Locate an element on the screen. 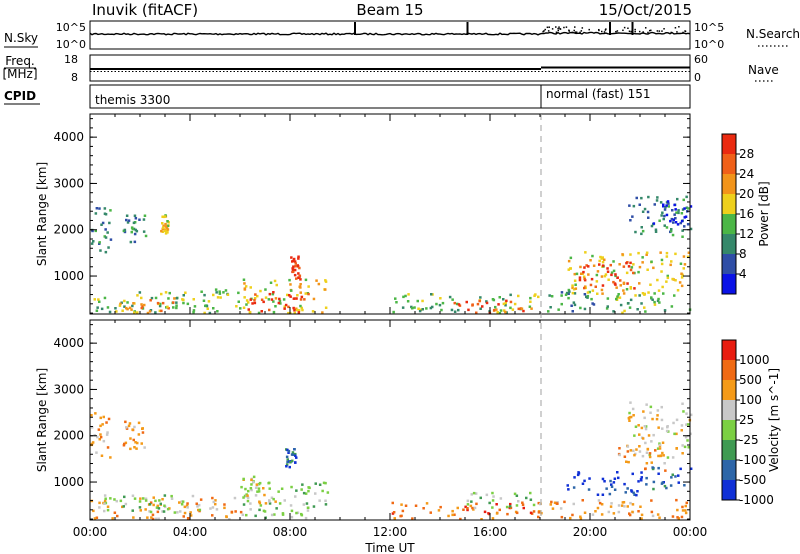 The image size is (800, 554). cpid-panel: CPID themis 3300 normal (fast) 151 is located at coordinates (347, 96).